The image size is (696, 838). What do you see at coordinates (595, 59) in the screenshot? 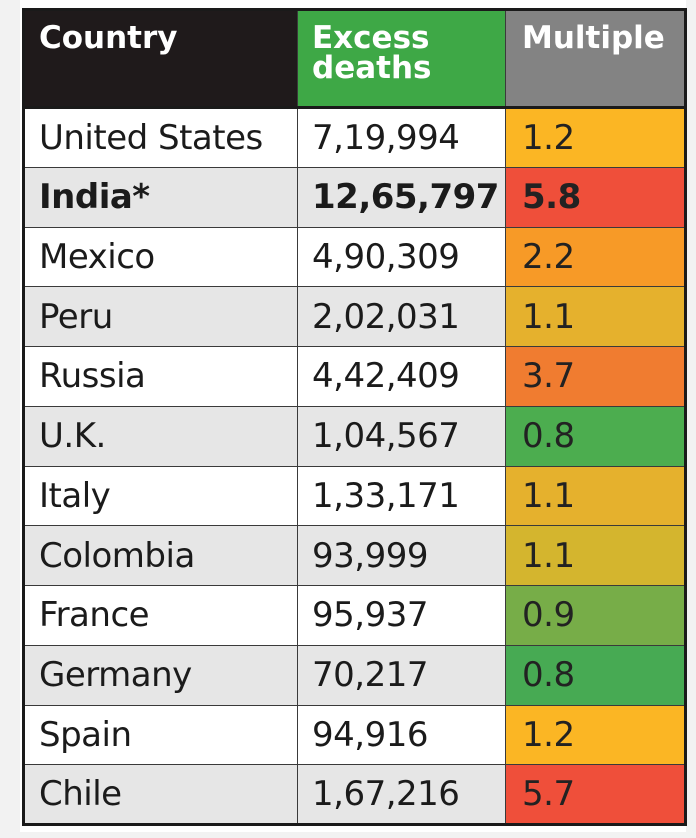
I see `multiple-column-header: Multiple` at bounding box center [595, 59].